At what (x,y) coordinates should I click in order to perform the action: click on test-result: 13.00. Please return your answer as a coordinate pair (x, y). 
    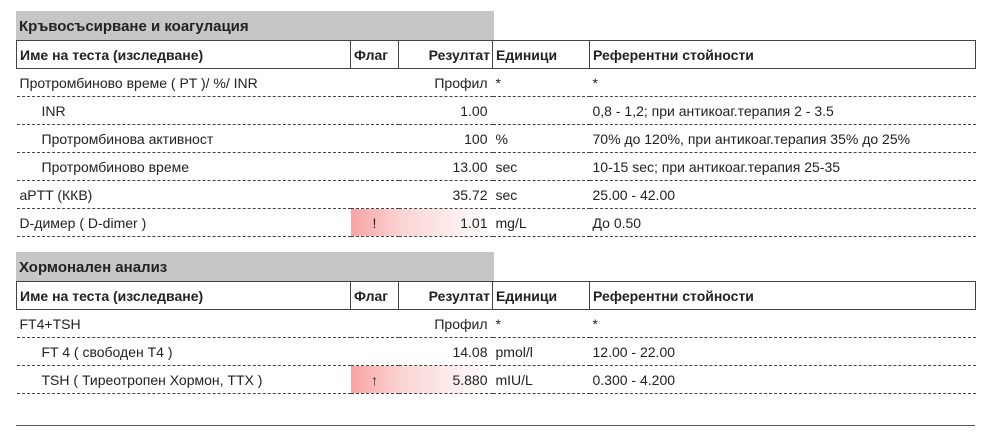
    Looking at the image, I should click on (445, 166).